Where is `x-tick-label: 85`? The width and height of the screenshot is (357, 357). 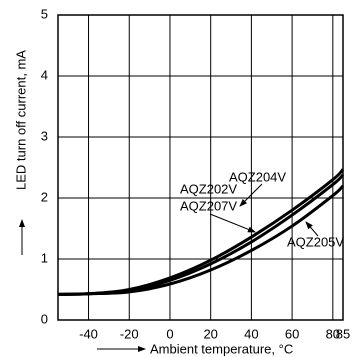 x-tick-label: 85 is located at coordinates (343, 333).